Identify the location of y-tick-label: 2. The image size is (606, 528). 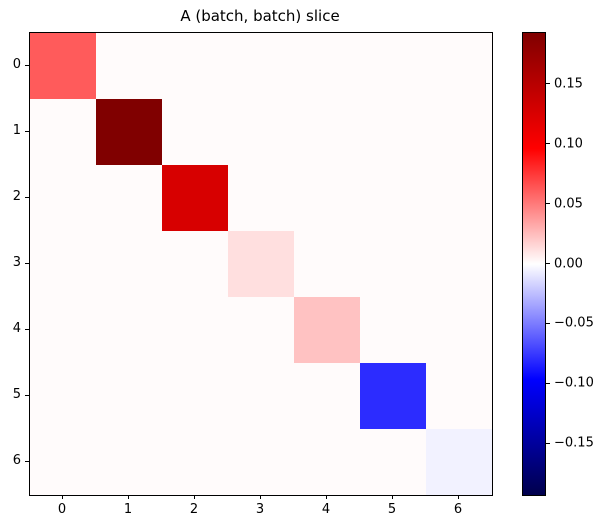
(16, 196).